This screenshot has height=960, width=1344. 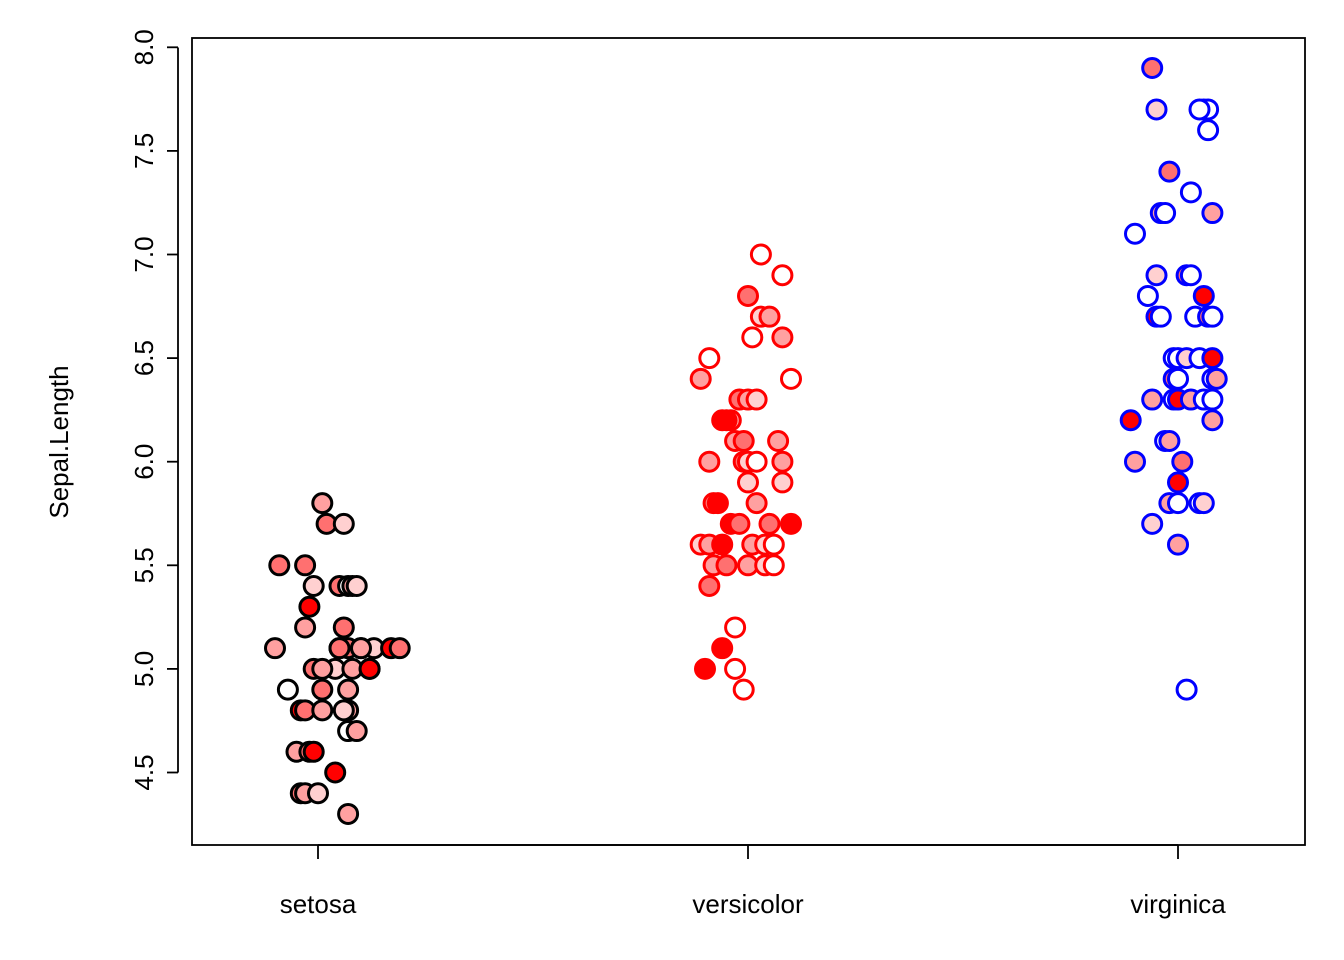 I want to click on y-axis: 4.5 5.0 5.5 6.0 6.5 7.0 7.5 8.0, so click(x=154, y=410).